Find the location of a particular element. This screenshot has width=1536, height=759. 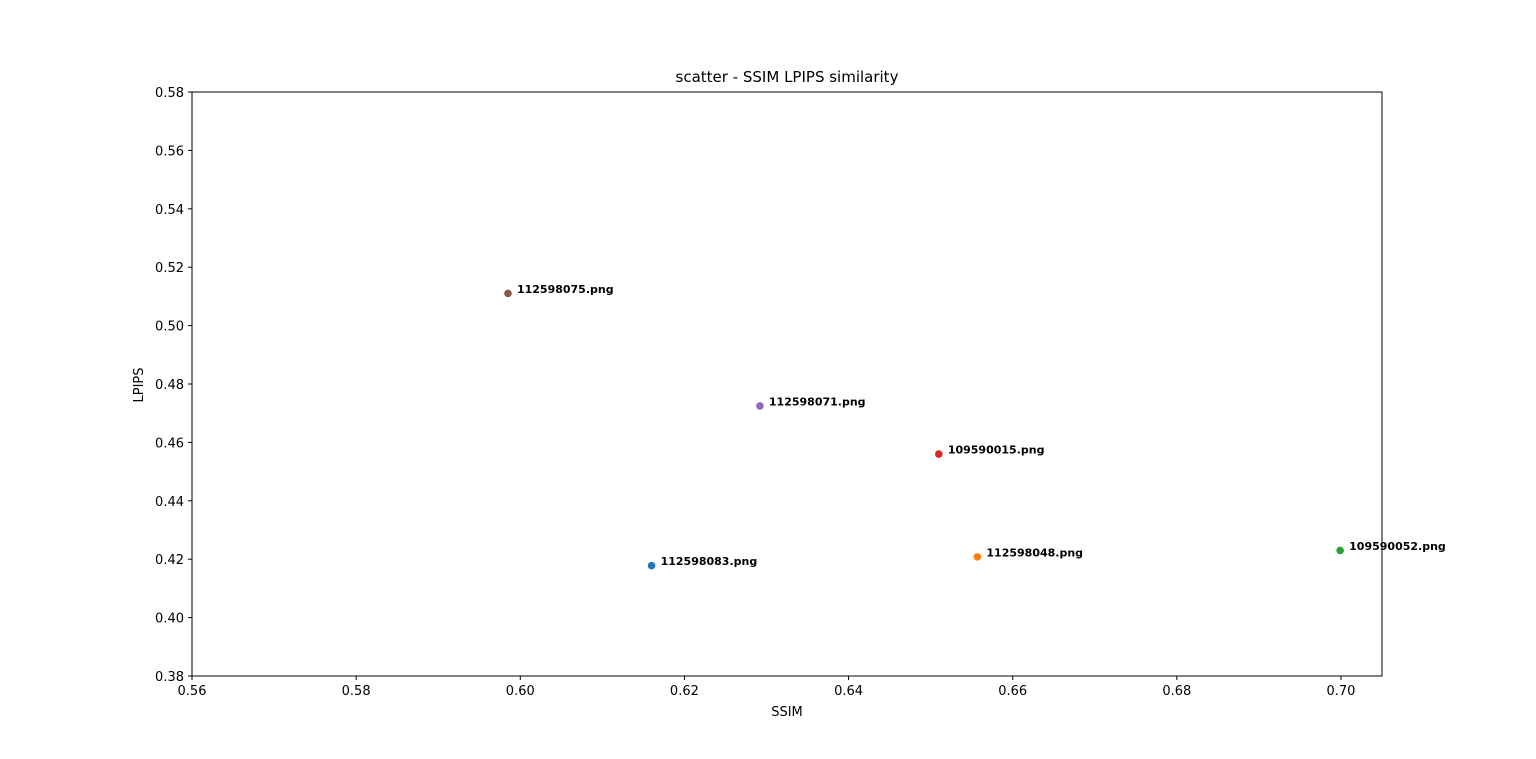

y-tick-label: 0.48 is located at coordinates (169, 385).